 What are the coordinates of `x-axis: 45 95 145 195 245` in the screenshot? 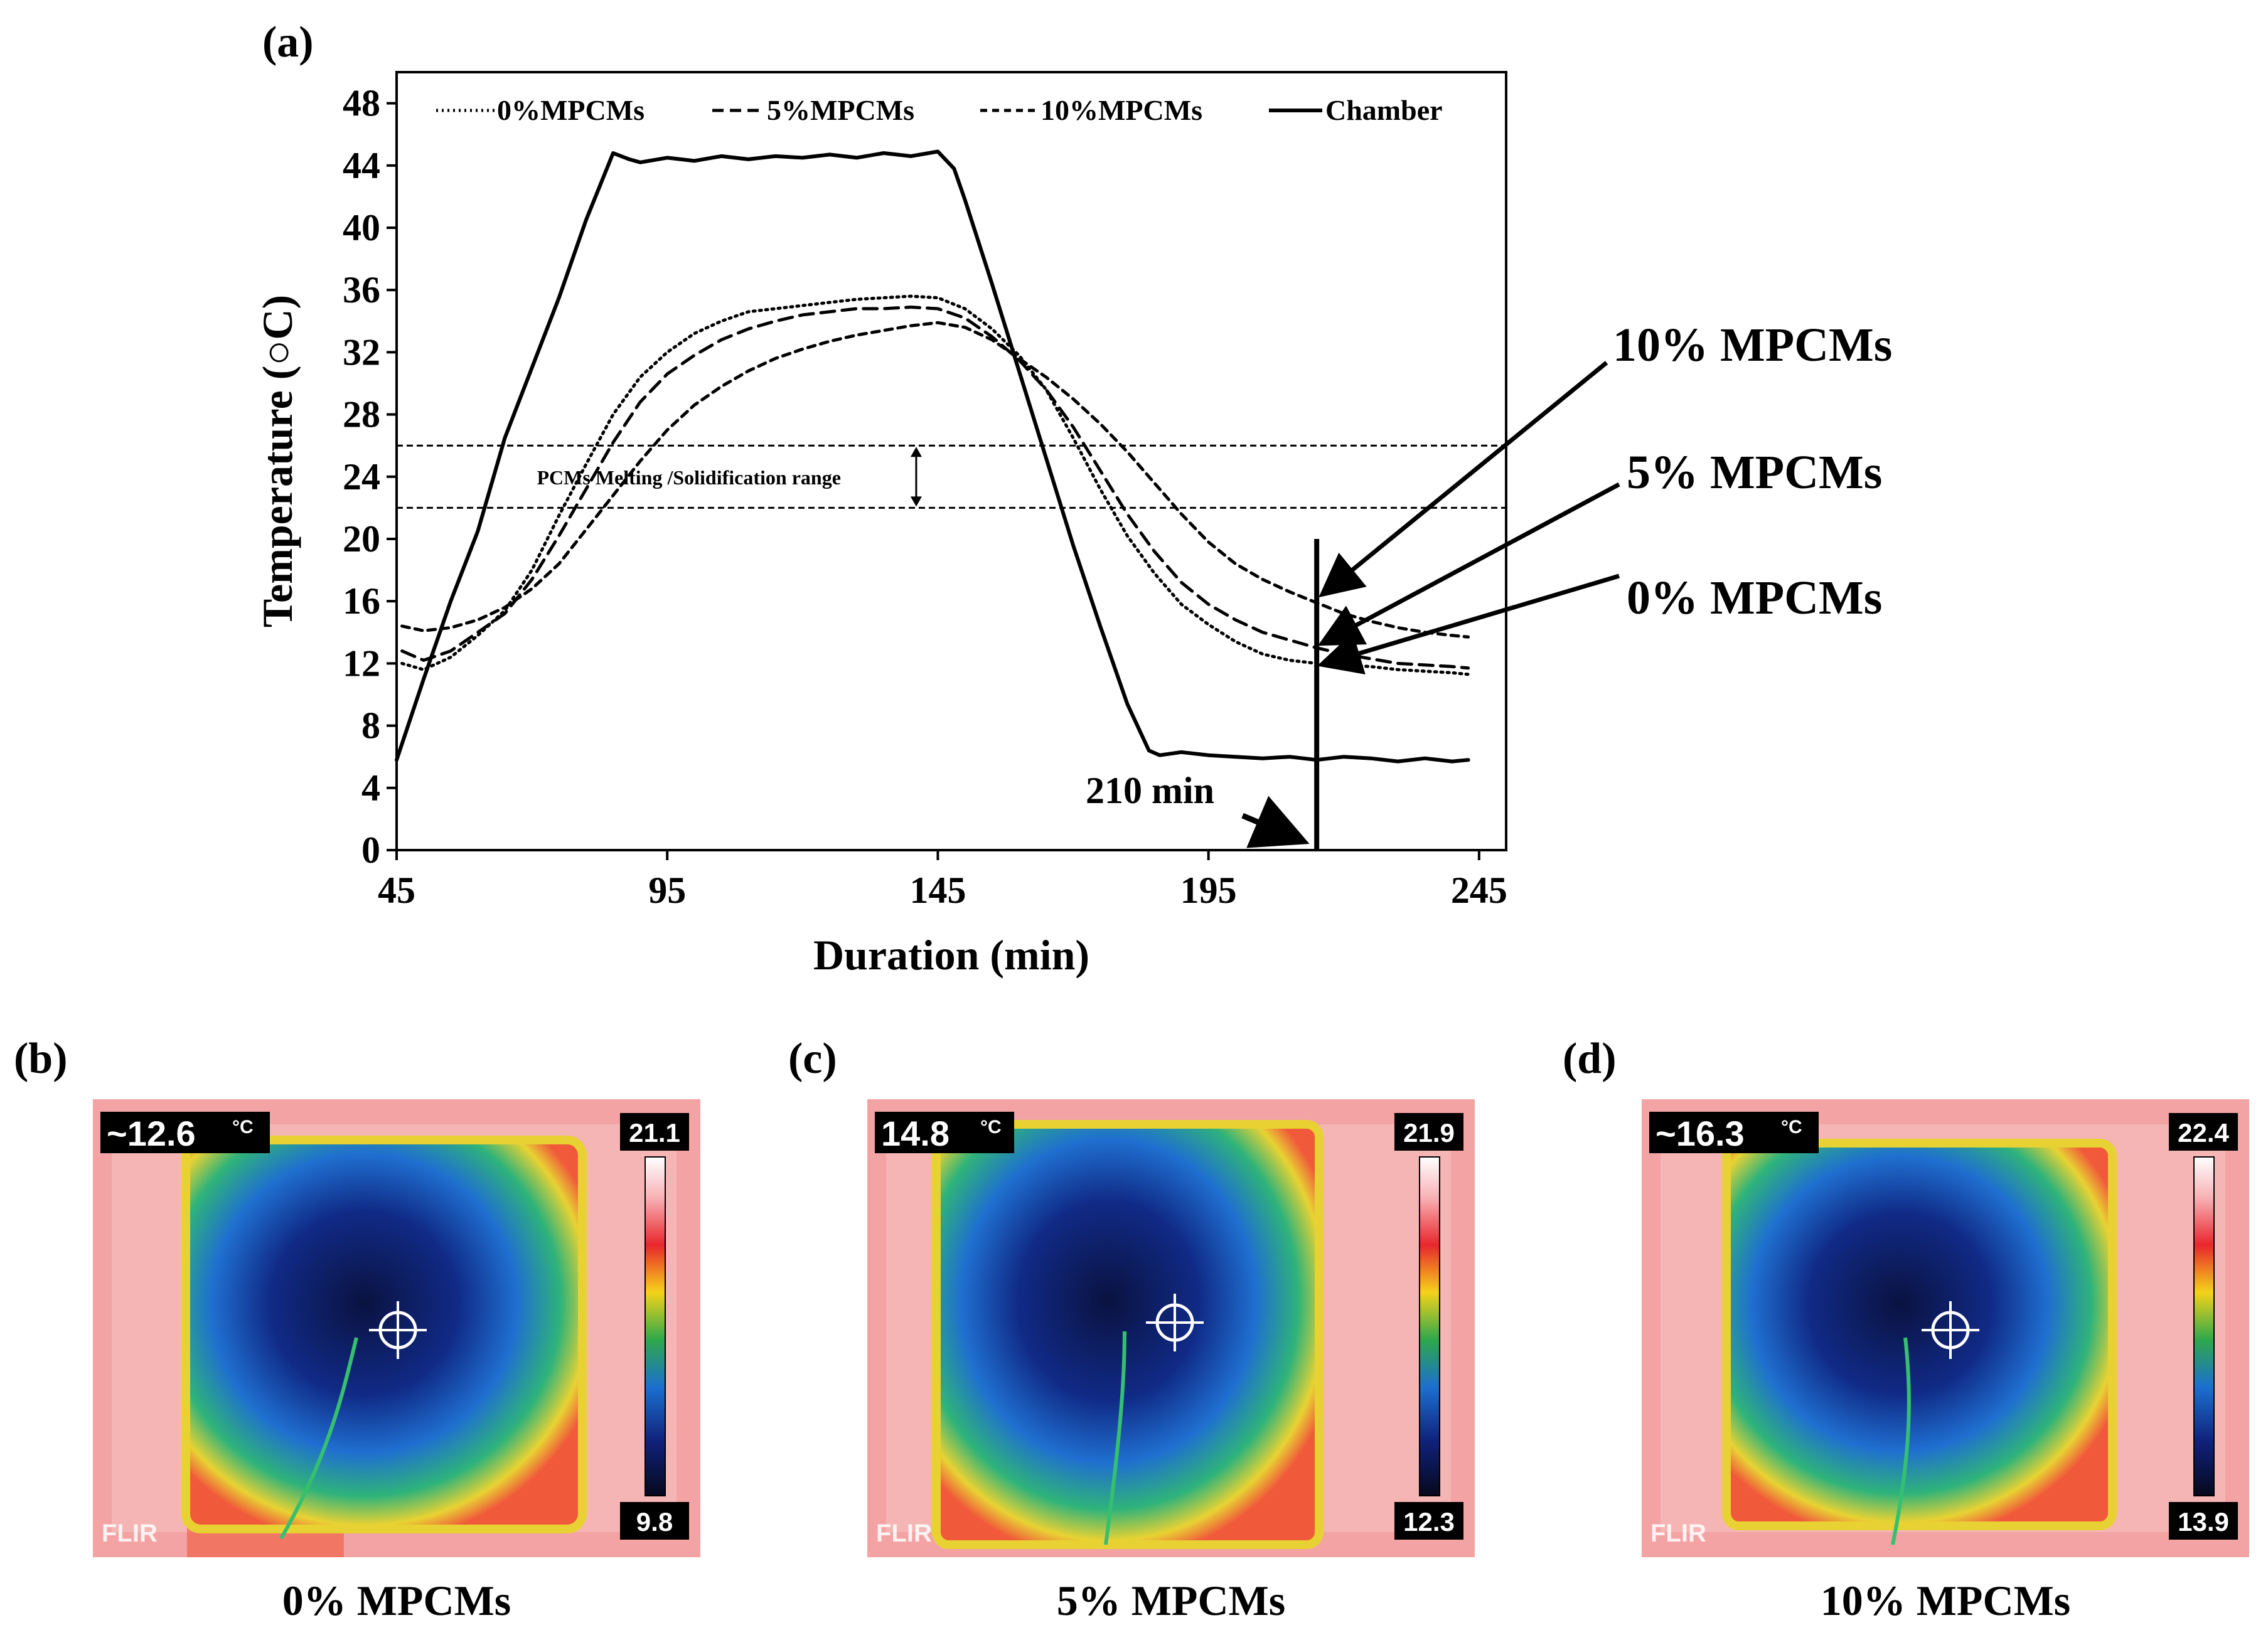 It's located at (943, 880).